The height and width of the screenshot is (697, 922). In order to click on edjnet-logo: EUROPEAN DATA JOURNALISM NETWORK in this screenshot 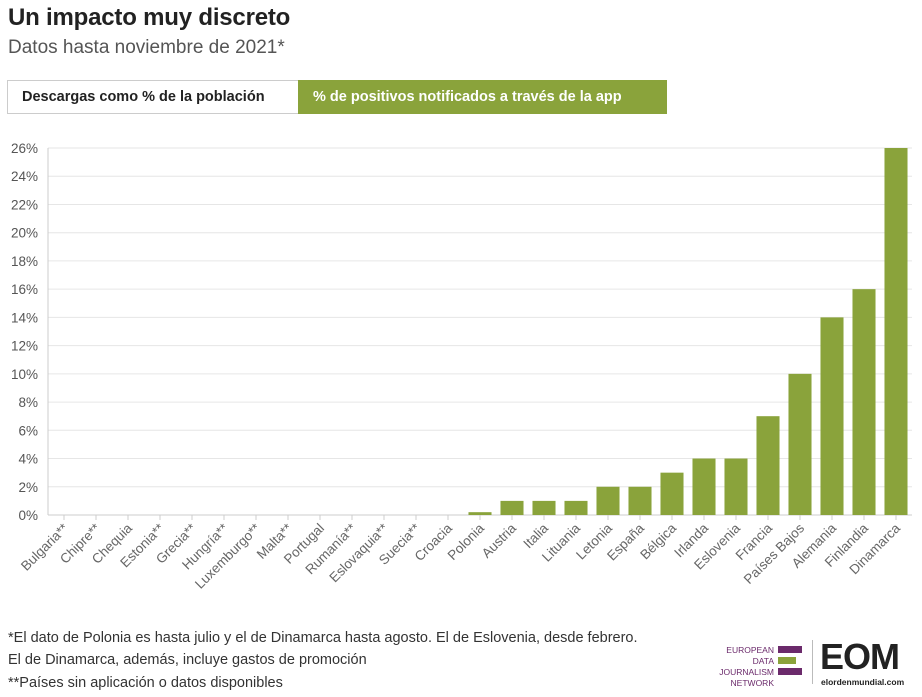, I will do `click(755, 666)`.